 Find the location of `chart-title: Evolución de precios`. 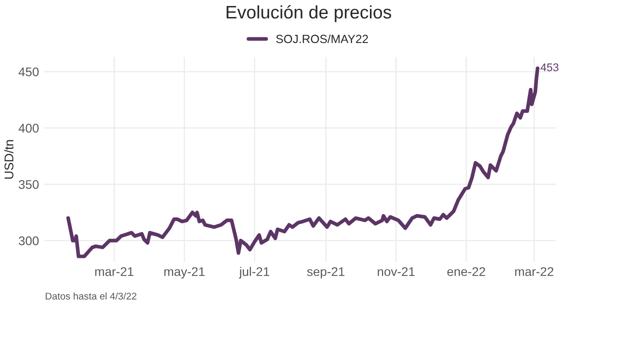

chart-title: Evolución de precios is located at coordinates (309, 13).